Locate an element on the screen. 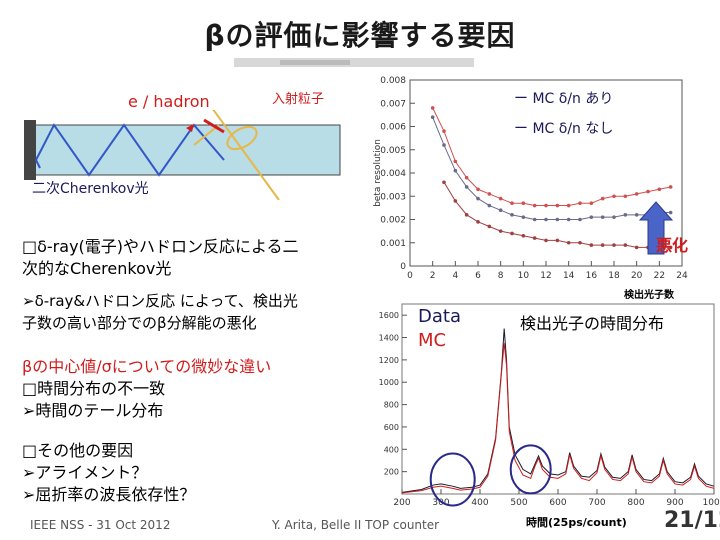  legend-data: Data is located at coordinates (439, 316).